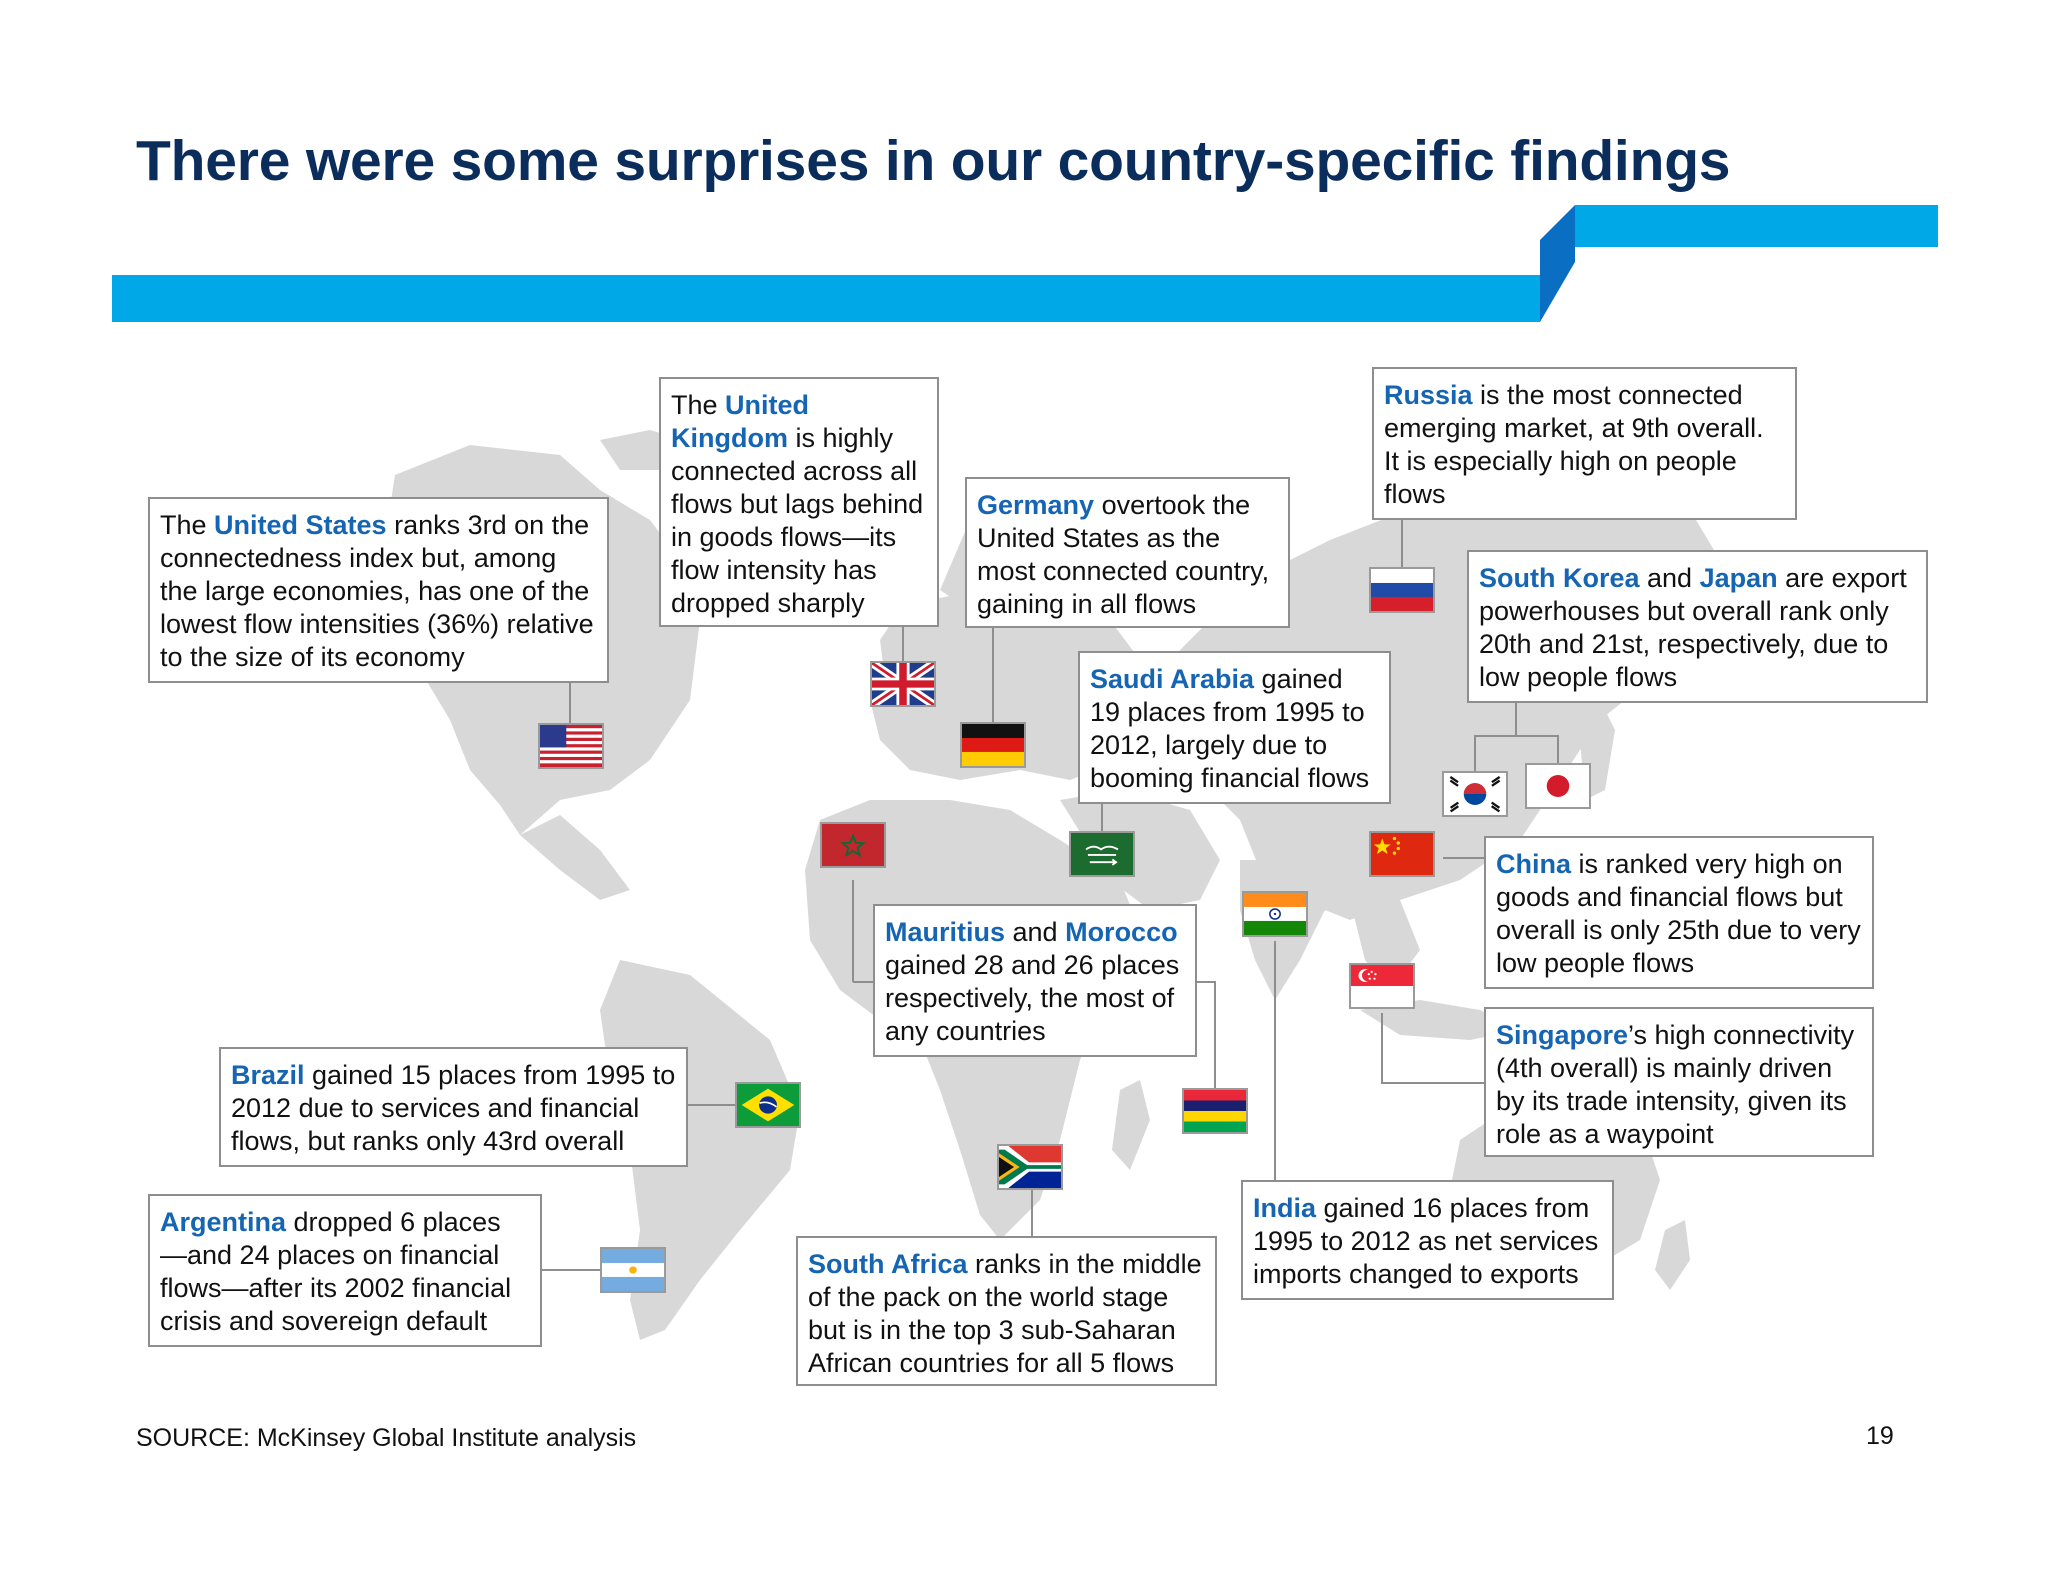 Image resolution: width=2048 pixels, height=1582 pixels. Describe the element at coordinates (853, 845) in the screenshot. I see `flag-morocco-icon` at that location.